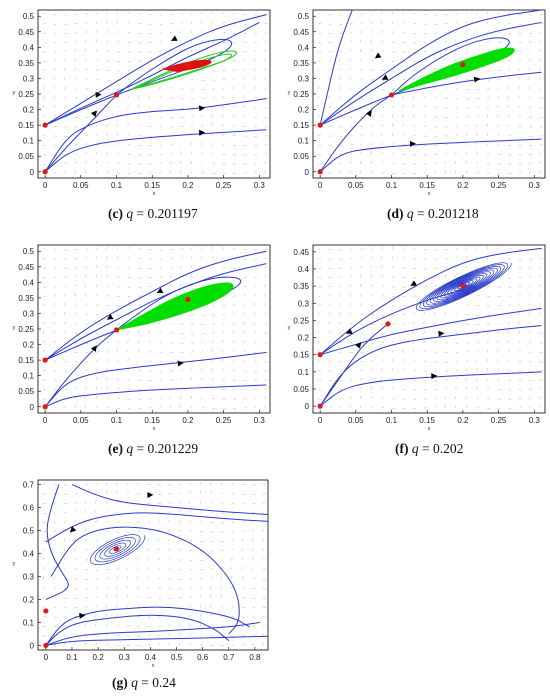 The width and height of the screenshot is (550, 698). Describe the element at coordinates (427, 420) in the screenshot. I see `x-tick-label: 0.15` at that location.